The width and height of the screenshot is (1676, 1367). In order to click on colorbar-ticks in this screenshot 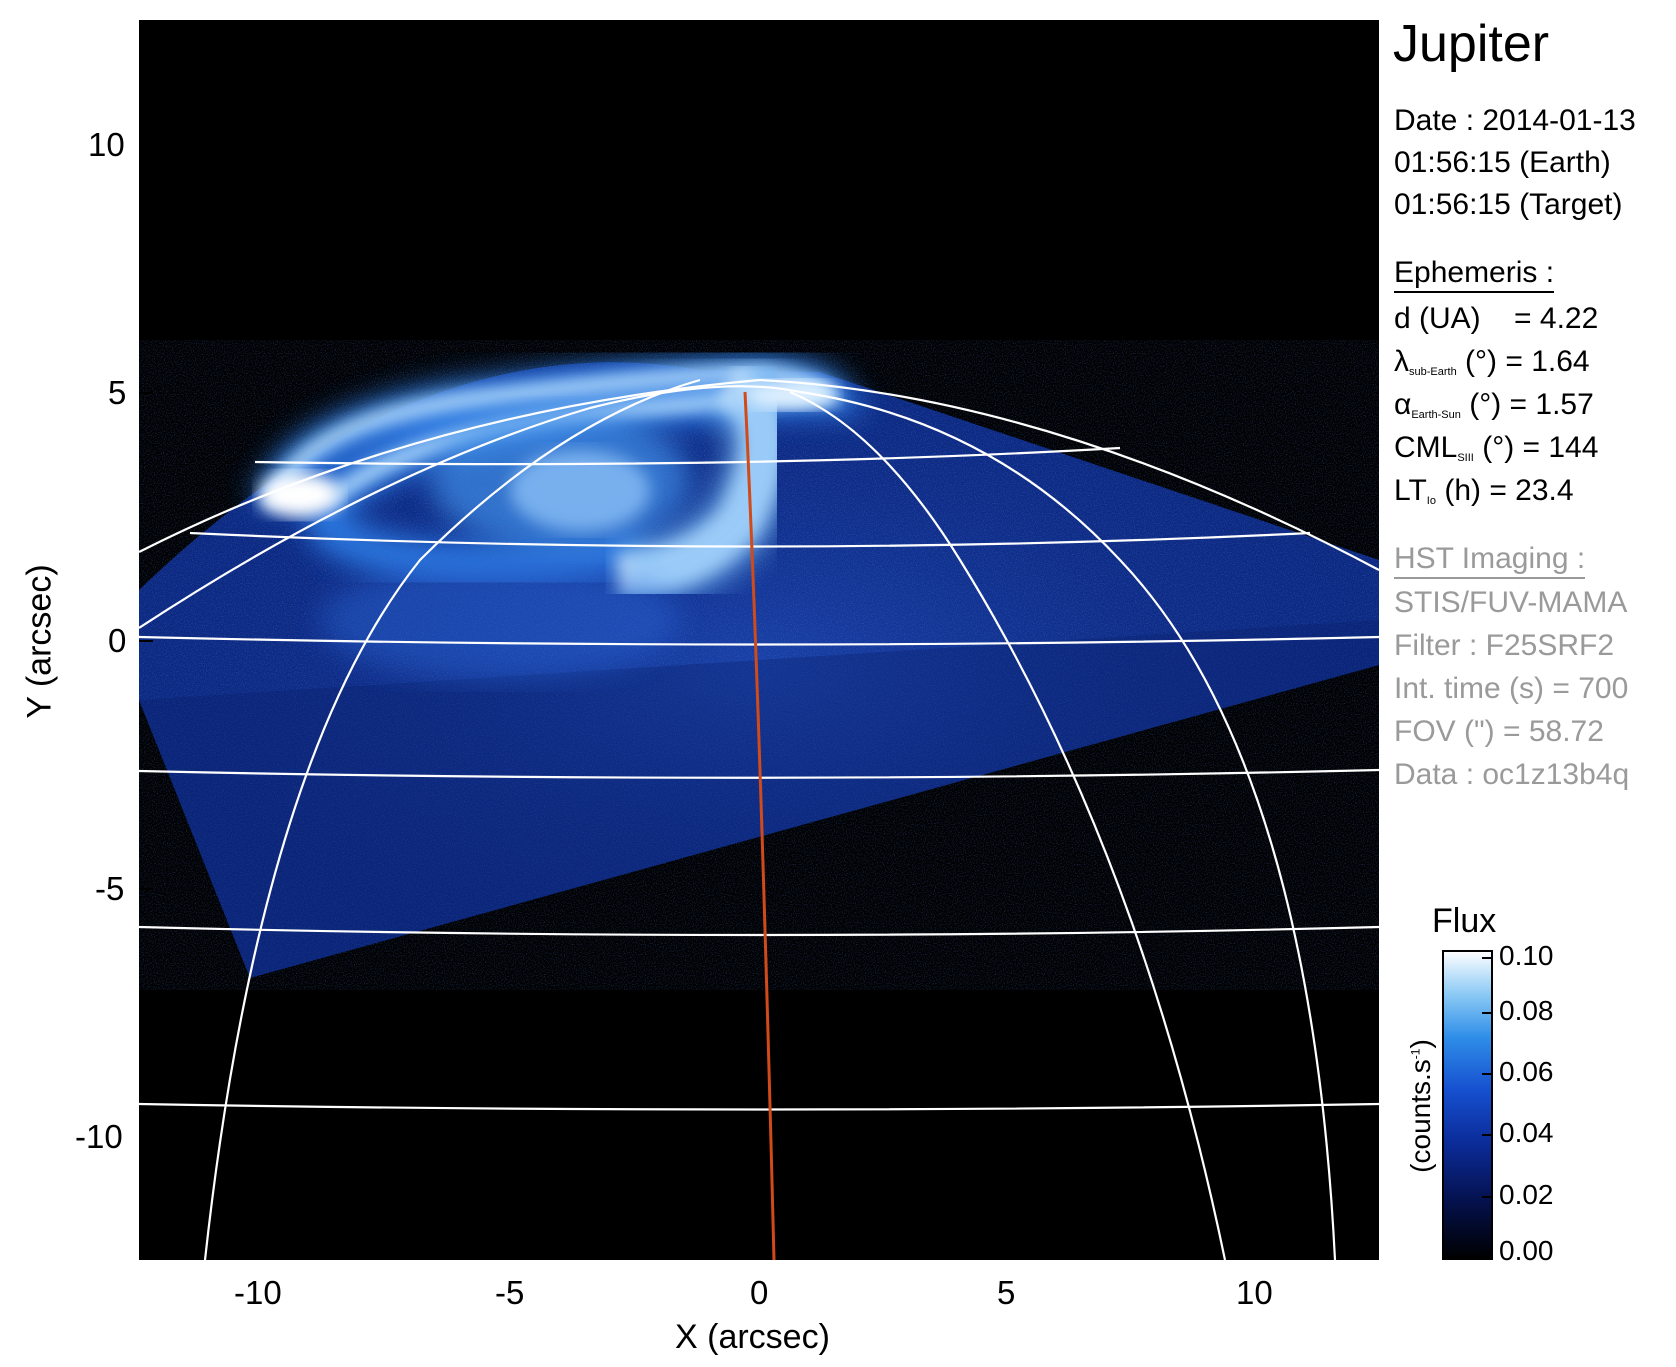, I will do `click(1487, 1105)`.